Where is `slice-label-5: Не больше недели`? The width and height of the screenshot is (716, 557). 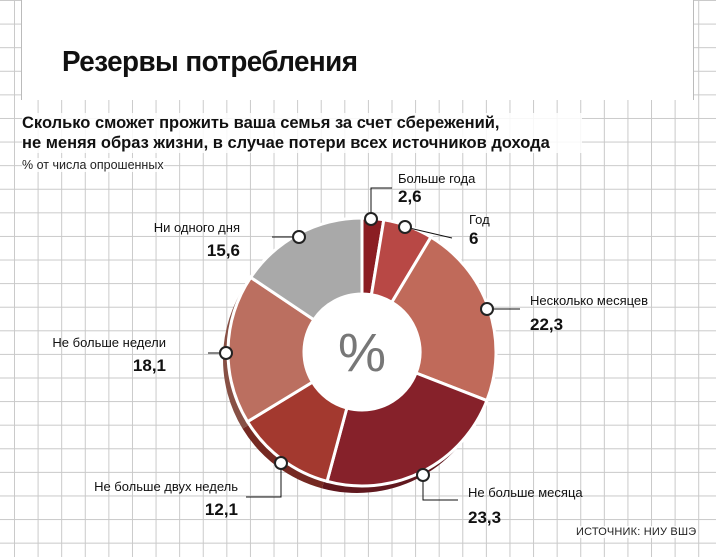
slice-label-5: Не больше недели is located at coordinates (109, 342).